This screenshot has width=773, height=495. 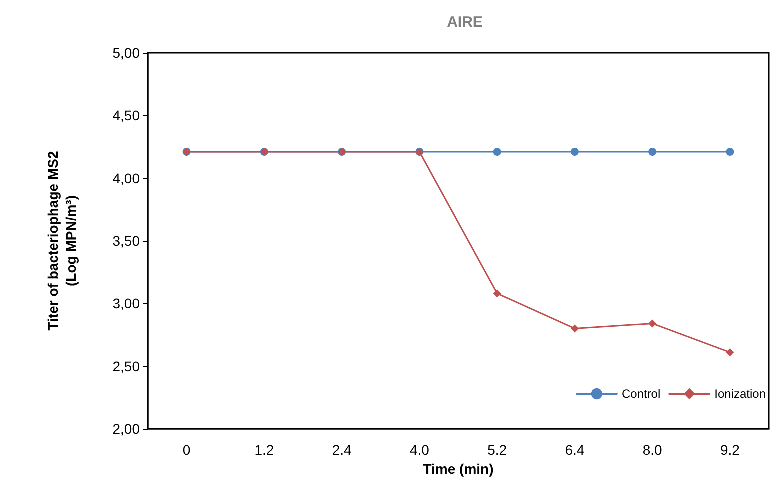 What do you see at coordinates (465, 22) in the screenshot?
I see `chart-title: AIRE` at bounding box center [465, 22].